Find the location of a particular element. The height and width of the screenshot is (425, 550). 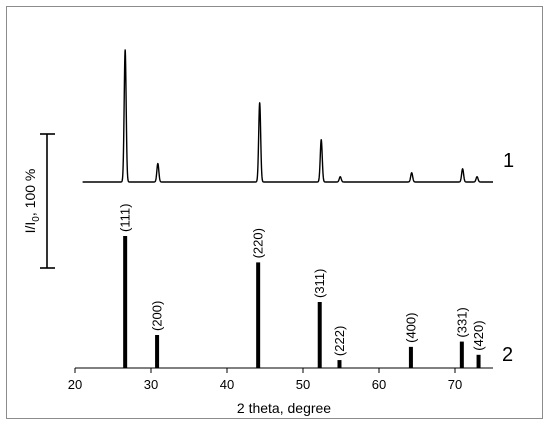

x-tick-label: 50 is located at coordinates (303, 384).